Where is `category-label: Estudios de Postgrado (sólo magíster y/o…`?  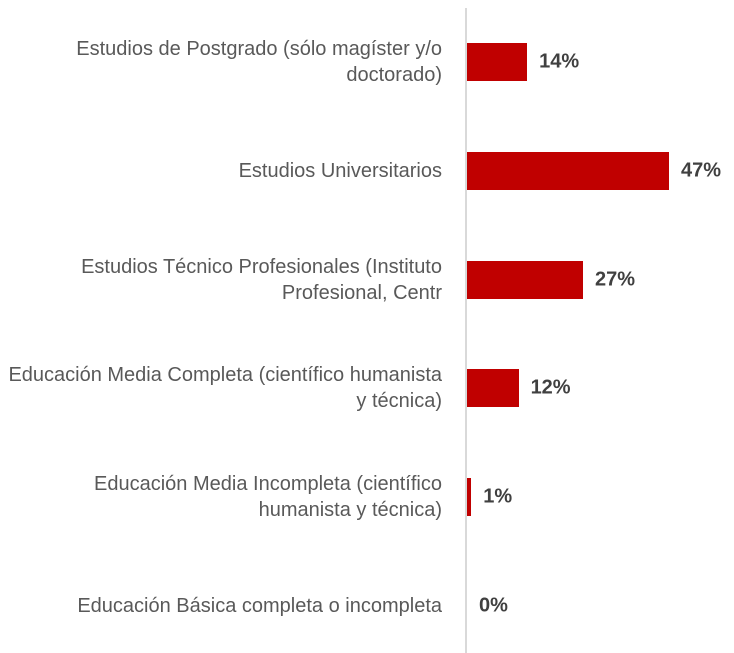
category-label: Estudios de Postgrado (sólo magíster y/o… is located at coordinates (259, 62).